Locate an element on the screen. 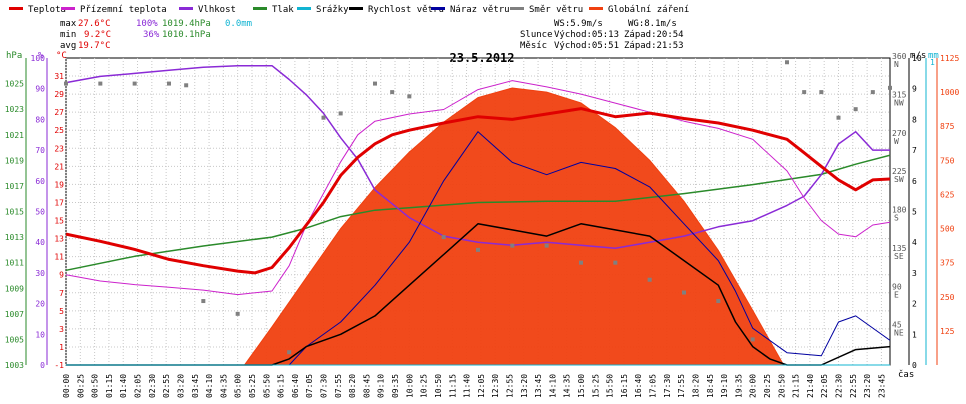  tick-radiation-8: 125 is located at coordinates (947, 331).